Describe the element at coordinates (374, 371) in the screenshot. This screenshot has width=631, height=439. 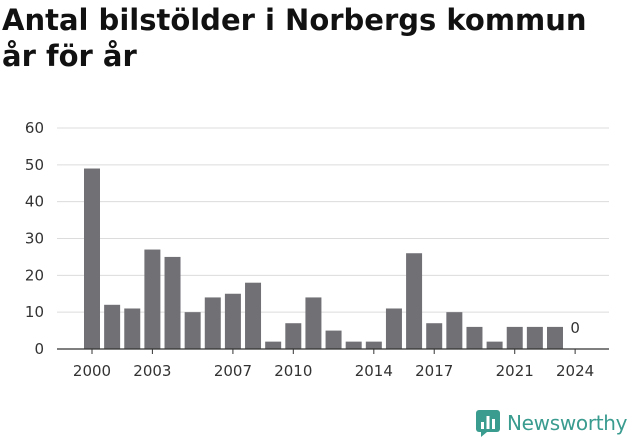
I see `x-tick-label: 2014` at that location.